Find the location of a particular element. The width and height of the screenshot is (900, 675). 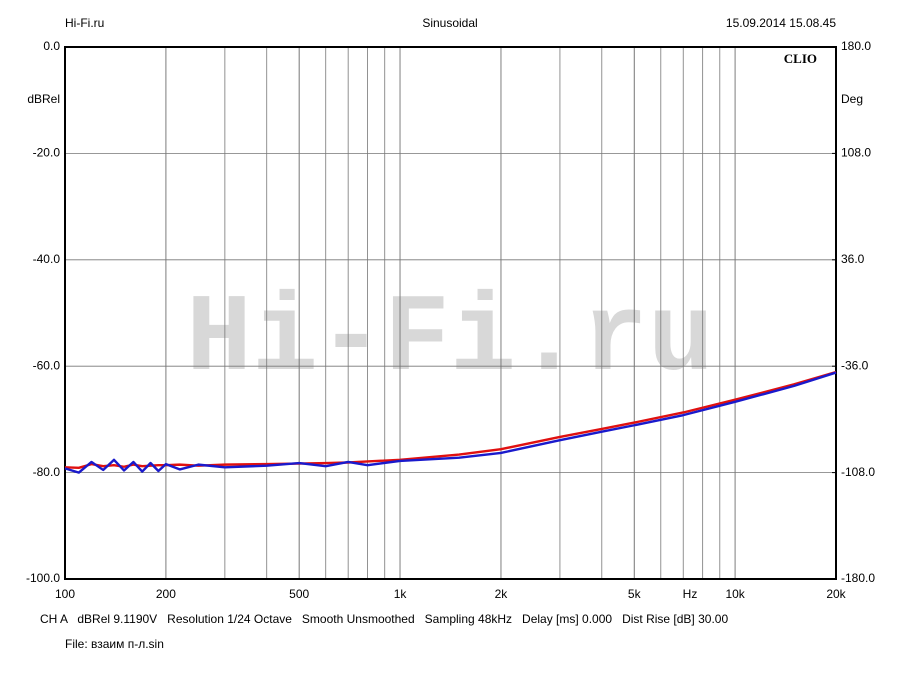

y2-tick-label: -180.0 is located at coordinates (858, 578).